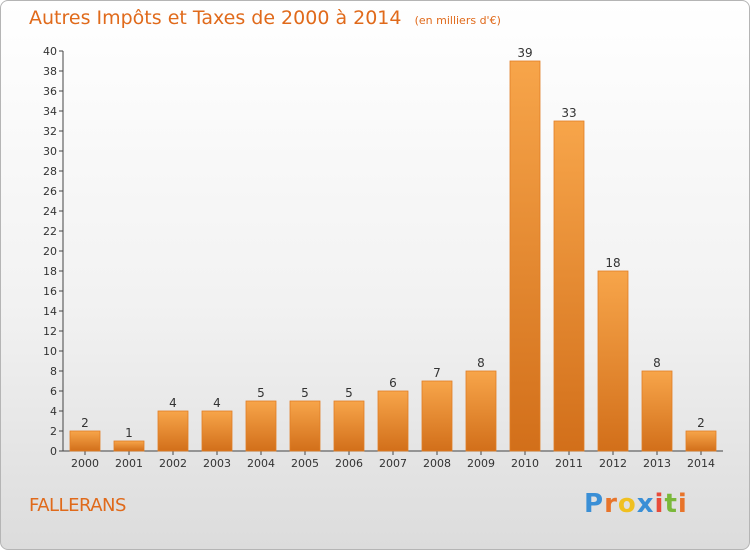 The width and height of the screenshot is (750, 550). What do you see at coordinates (50, 291) in the screenshot?
I see `y-tick-label: 16` at bounding box center [50, 291].